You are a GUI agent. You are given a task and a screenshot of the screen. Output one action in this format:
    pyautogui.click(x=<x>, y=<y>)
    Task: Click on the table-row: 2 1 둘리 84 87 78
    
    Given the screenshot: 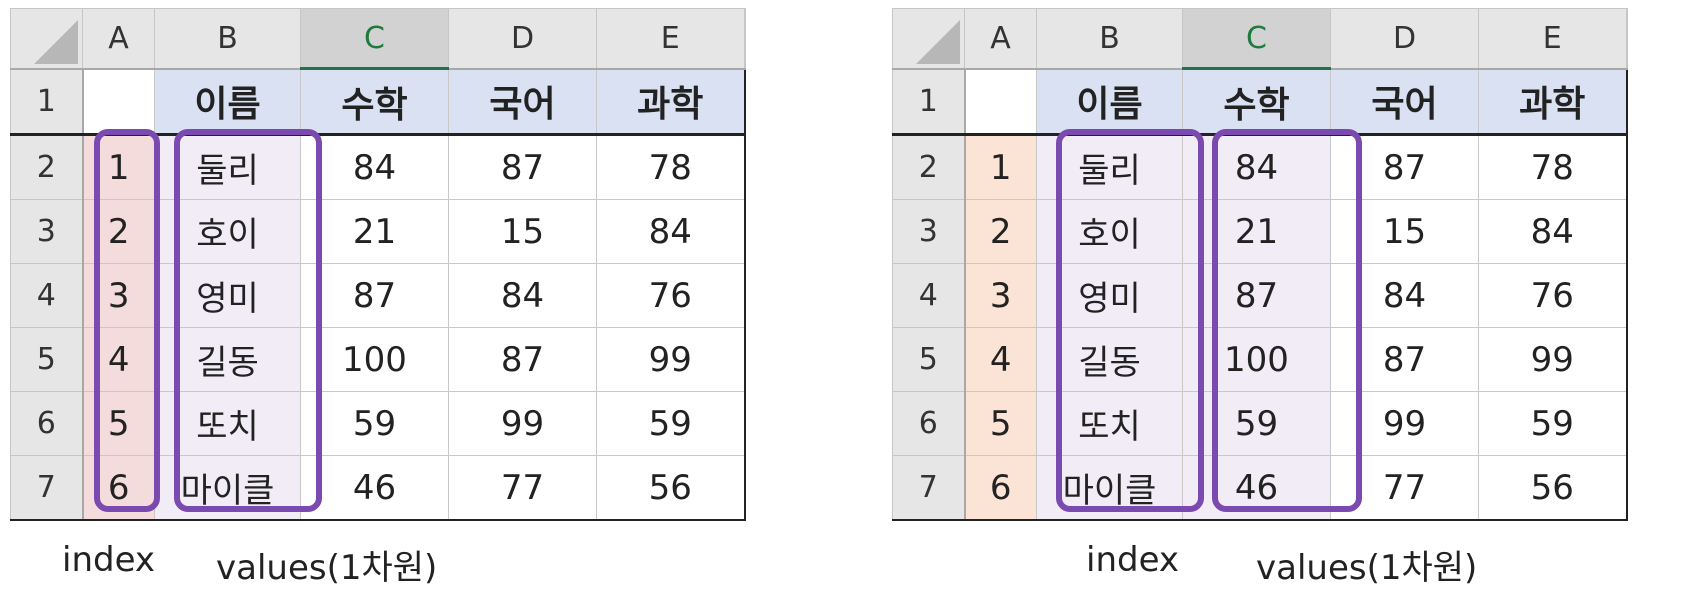 What is the action you would take?
    pyautogui.click(x=1260, y=167)
    